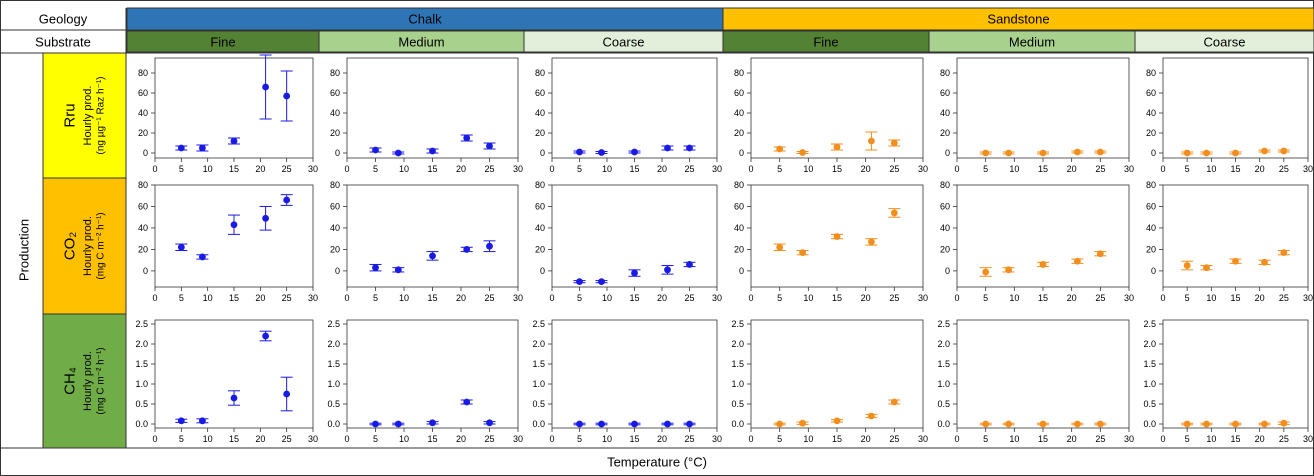 This screenshot has height=476, width=1314. Describe the element at coordinates (1037, 115) in the screenshot. I see `panel-rru-sandstone-medium: 0 5 10 15 20 25 30 0 20 40 60 80` at that location.